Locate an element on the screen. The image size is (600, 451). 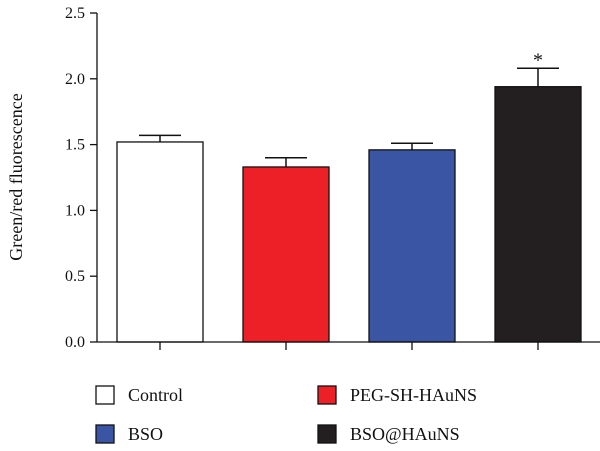
legend-swatch-bso is located at coordinates (105, 434).